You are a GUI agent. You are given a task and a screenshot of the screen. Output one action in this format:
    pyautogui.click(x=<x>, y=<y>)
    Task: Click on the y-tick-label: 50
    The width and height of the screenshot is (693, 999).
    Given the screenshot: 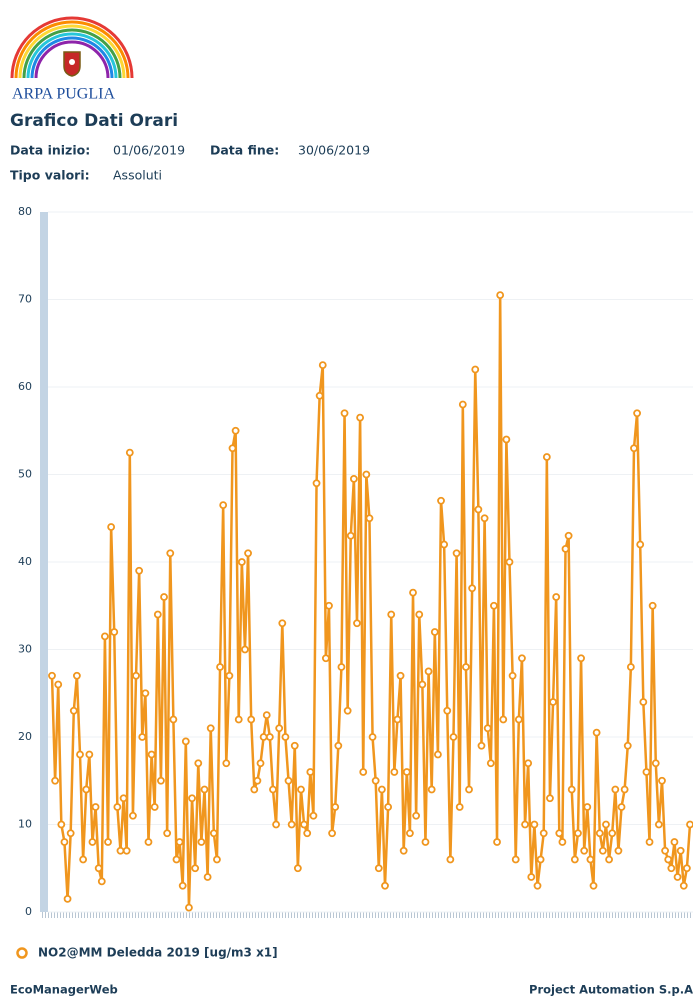 What is the action you would take?
    pyautogui.click(x=25, y=474)
    